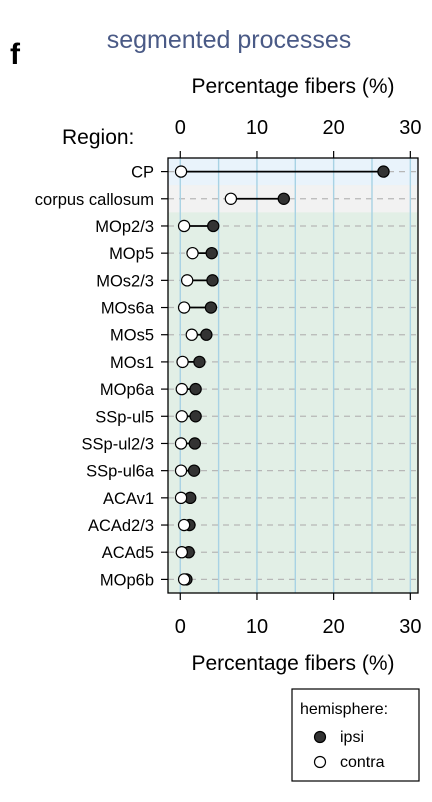 This screenshot has height=802, width=432. Describe the element at coordinates (292, 663) in the screenshot. I see `x-axis-title-bottom: Percentage fibers (%)` at that location.